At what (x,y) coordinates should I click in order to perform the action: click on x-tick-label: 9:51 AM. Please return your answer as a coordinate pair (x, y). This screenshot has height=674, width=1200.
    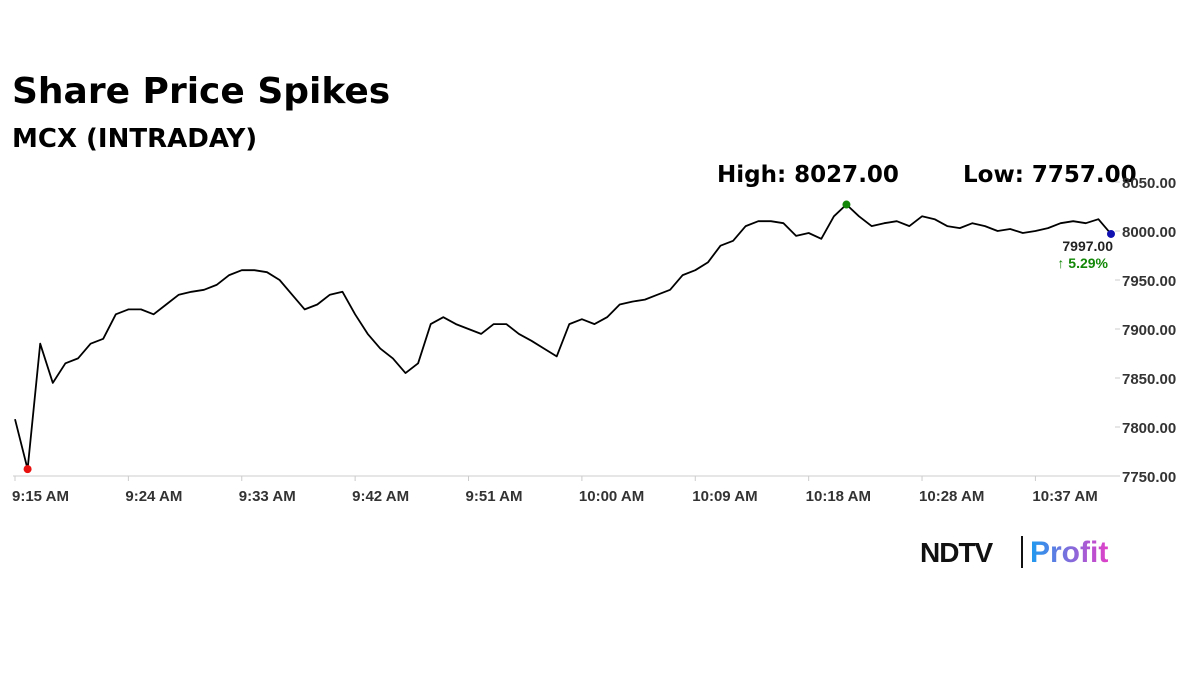
    Looking at the image, I should click on (494, 496).